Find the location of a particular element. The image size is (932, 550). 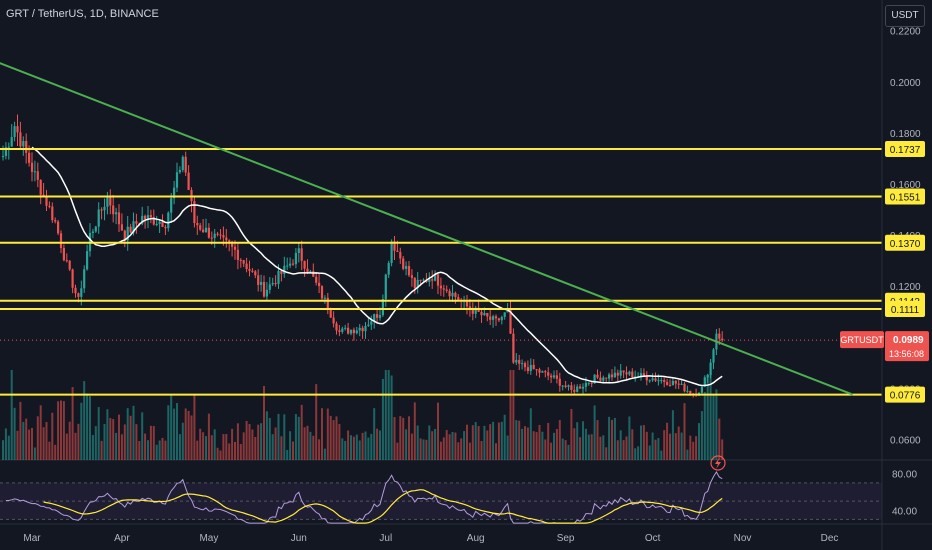

bar-countdown-label: 13:56:08 is located at coordinates (906, 354).